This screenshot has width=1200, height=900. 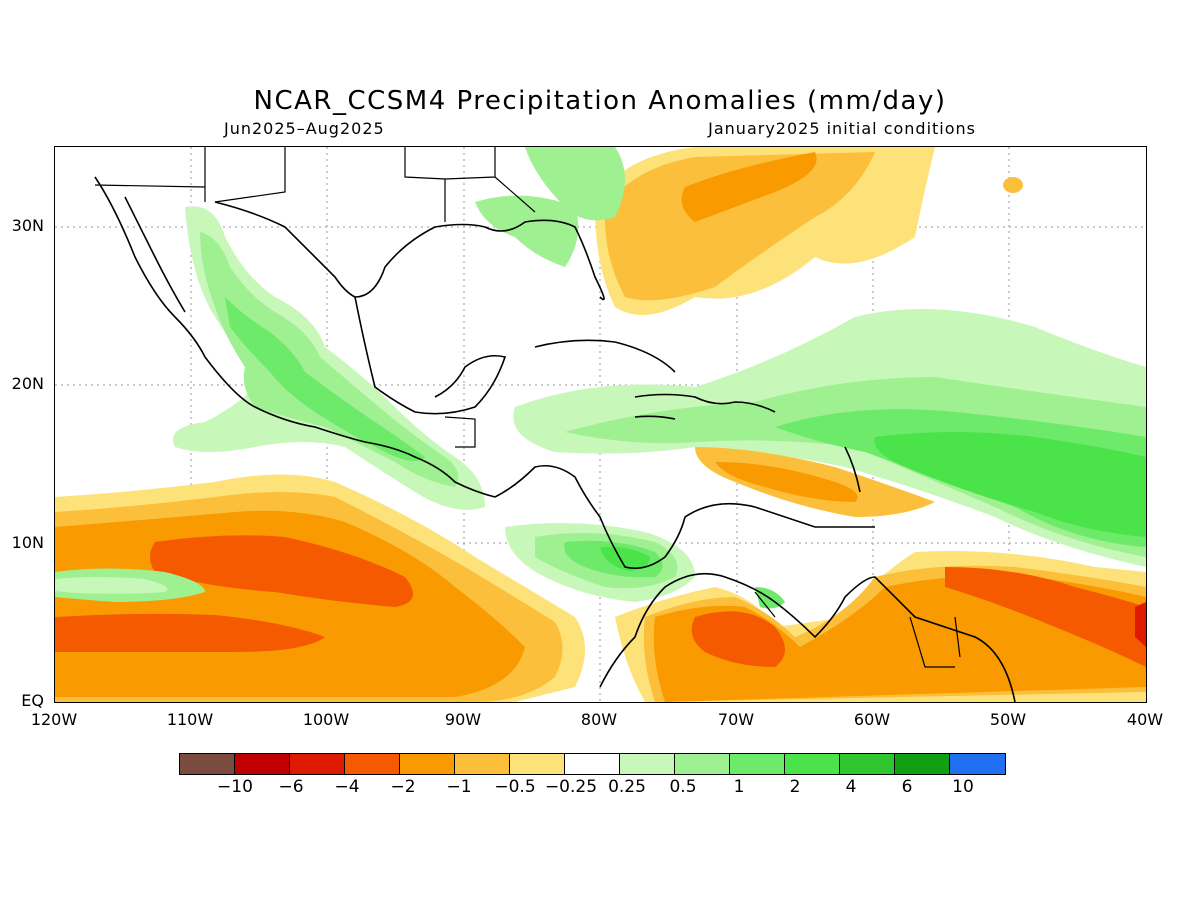 I want to click on legend-label: 1, so click(x=739, y=787).